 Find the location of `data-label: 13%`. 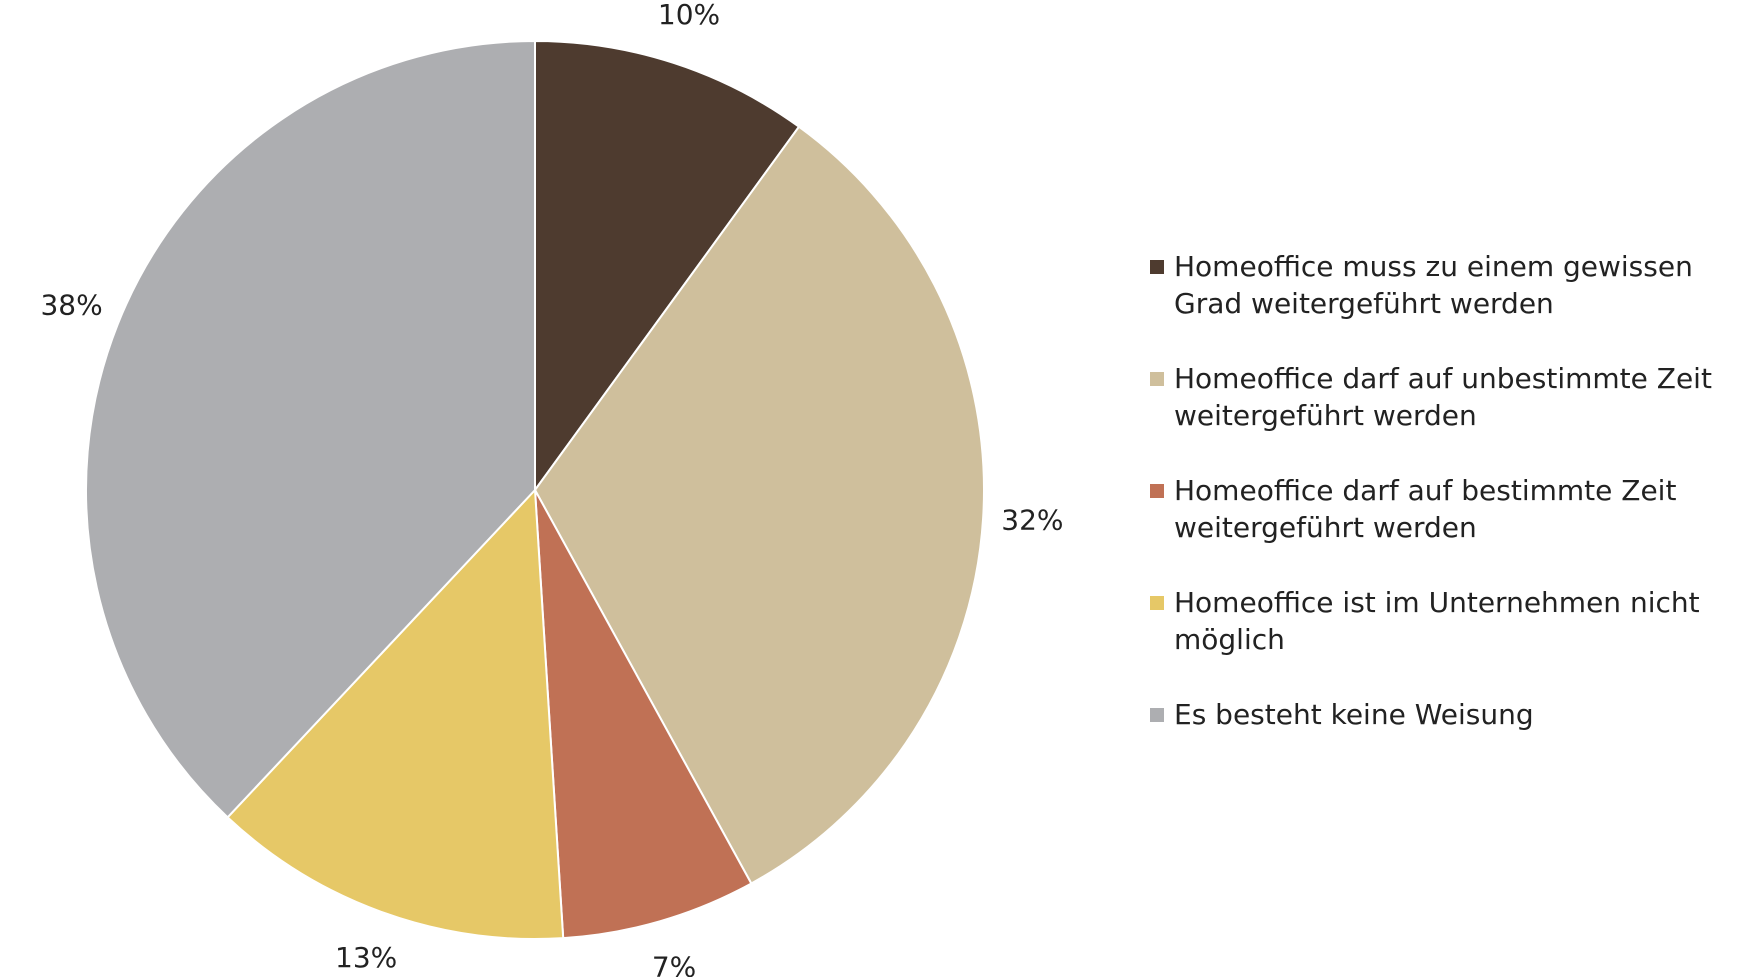

data-label: 13% is located at coordinates (366, 957).